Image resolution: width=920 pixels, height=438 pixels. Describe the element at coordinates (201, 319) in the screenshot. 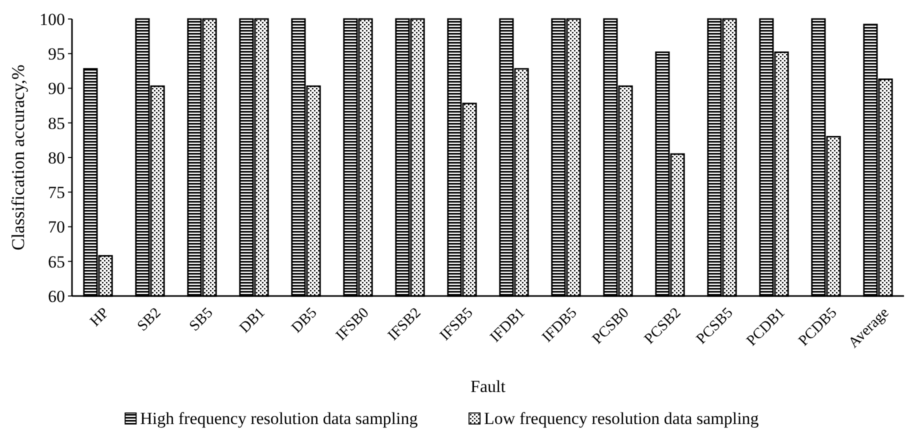

I see `x-tick-label: SB5` at that location.